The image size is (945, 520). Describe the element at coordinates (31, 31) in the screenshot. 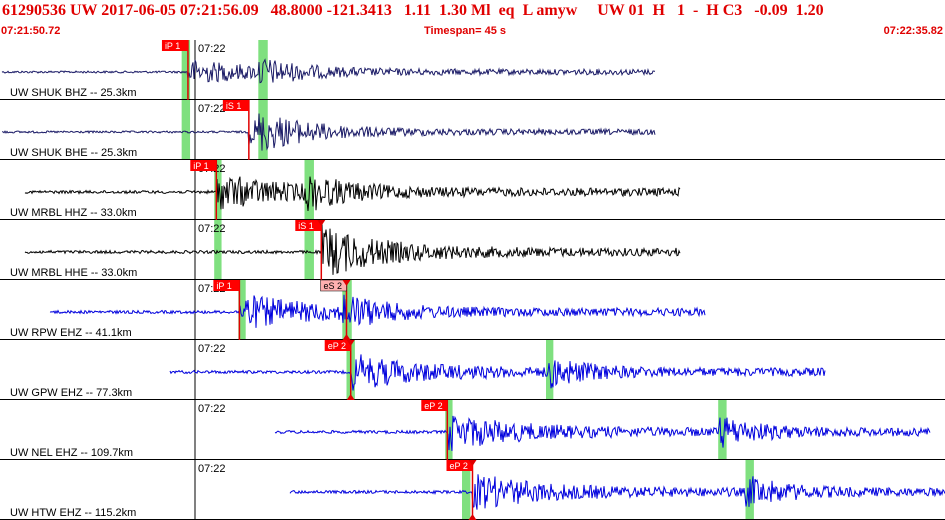

I see `start-time: 07:21:50.72` at that location.